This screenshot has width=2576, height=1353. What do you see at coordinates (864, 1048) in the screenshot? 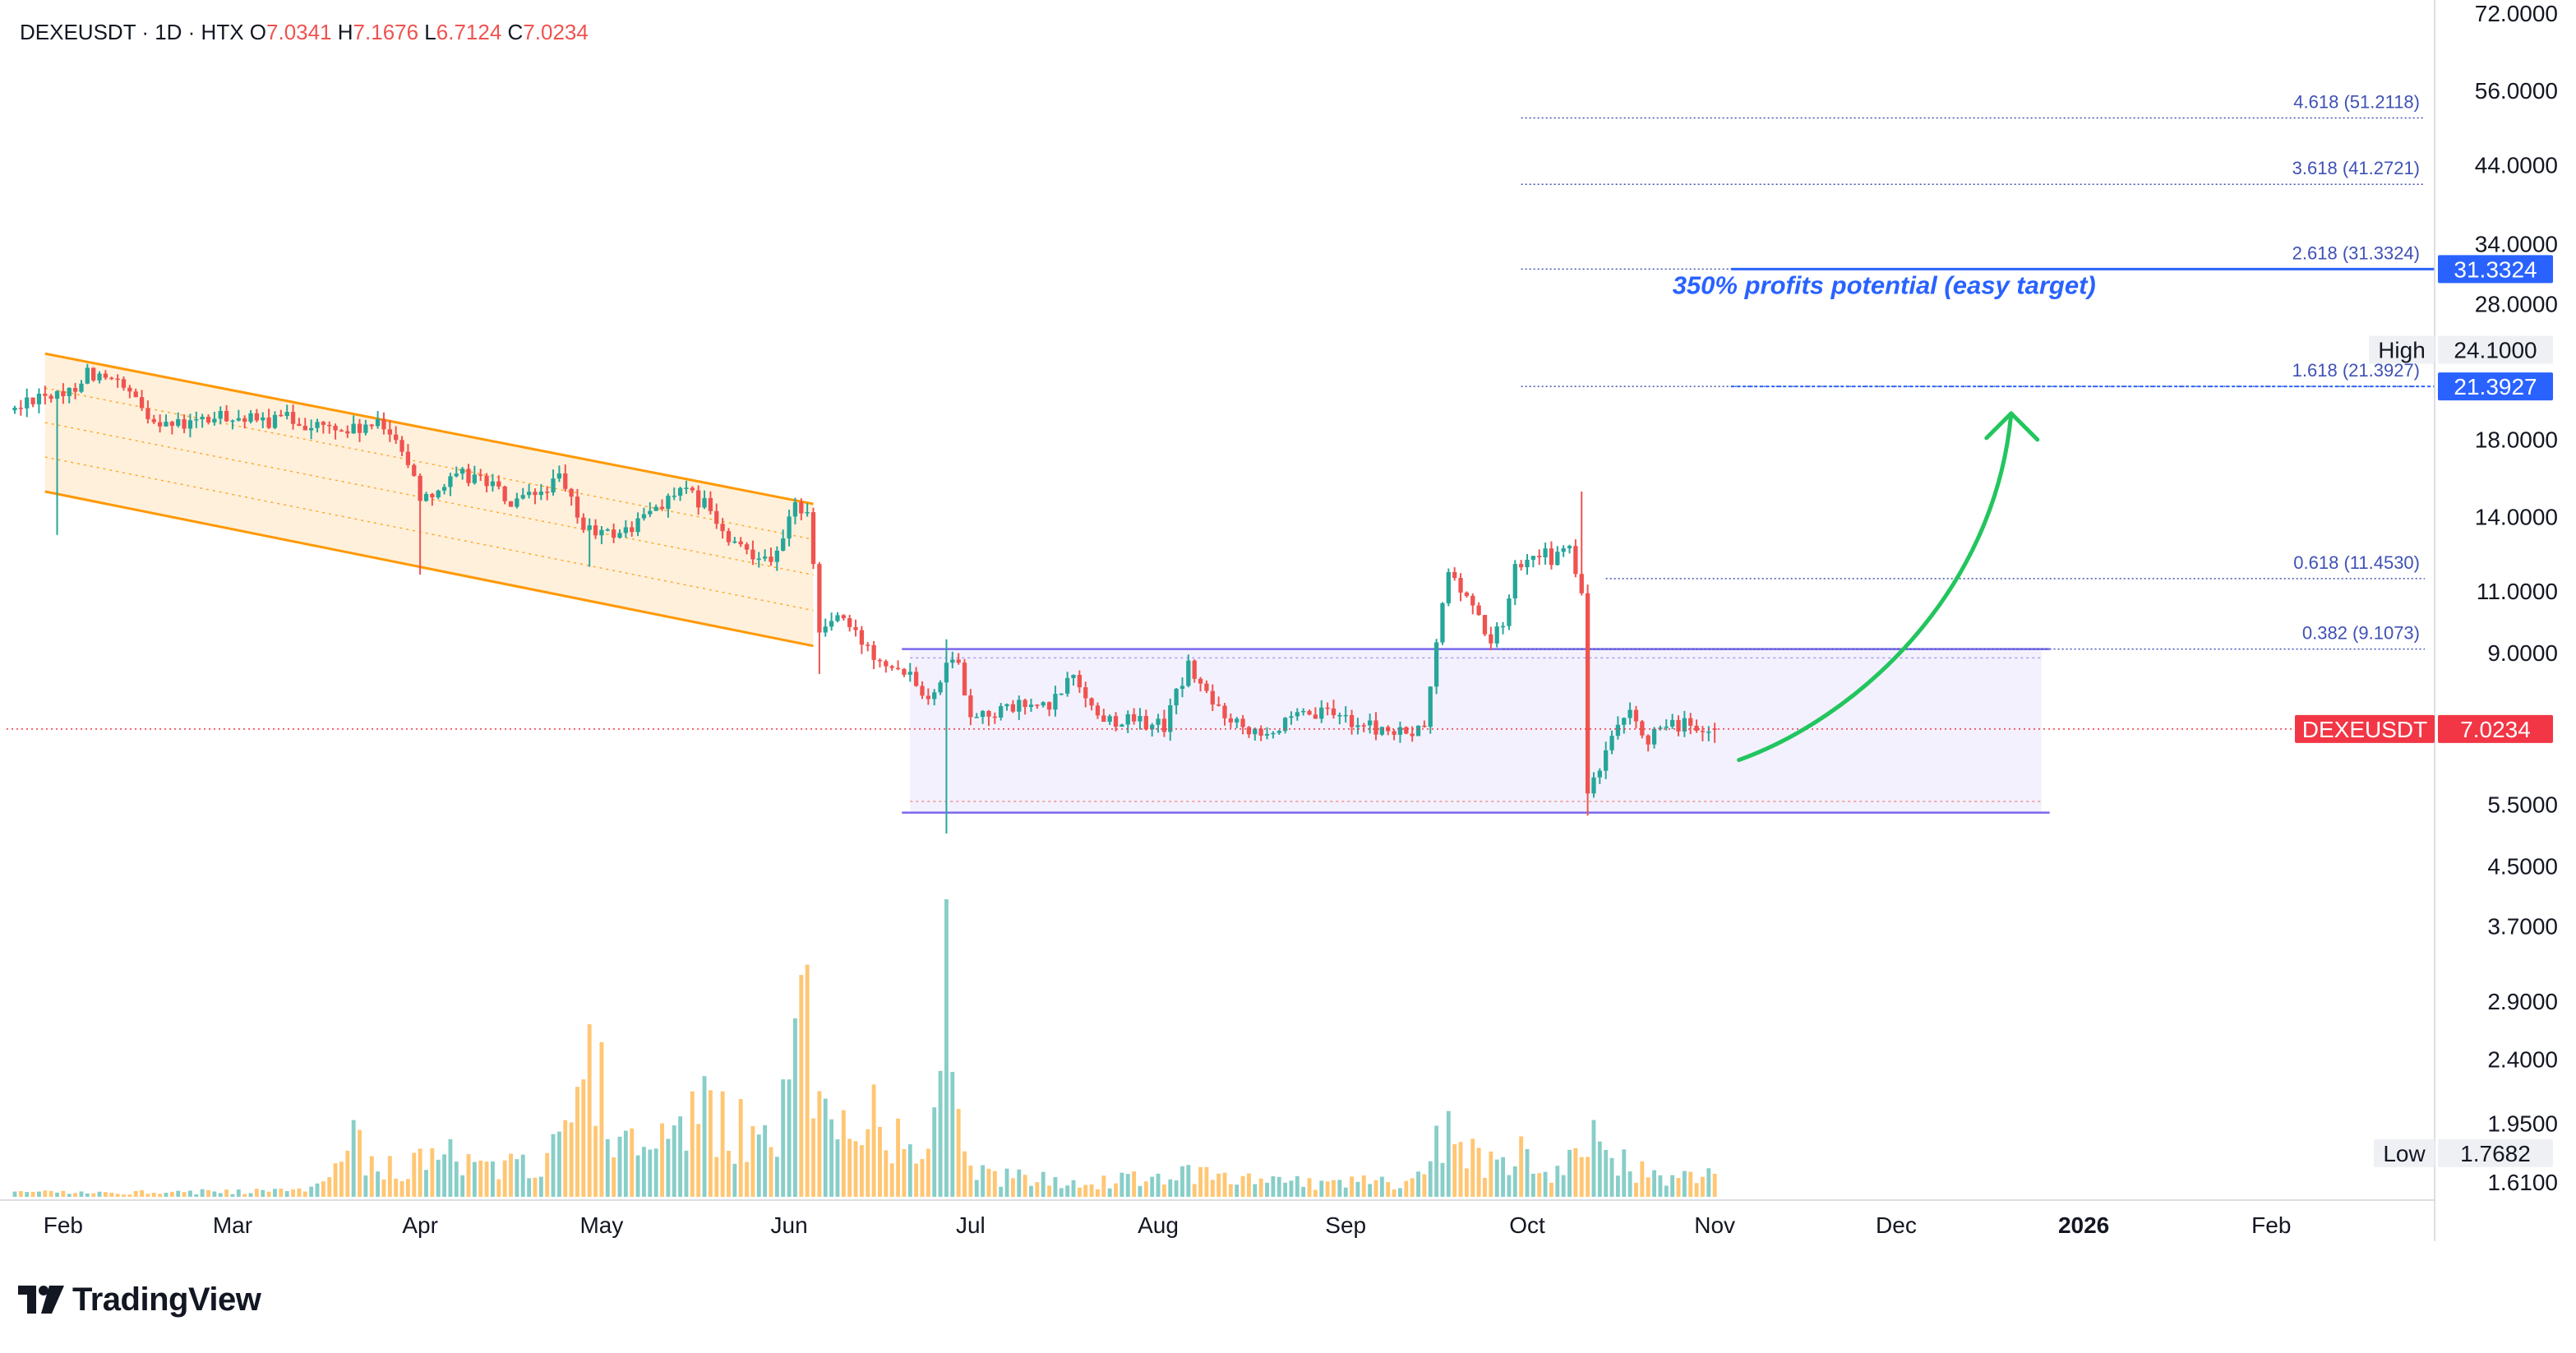
I see `volume-layer` at bounding box center [864, 1048].